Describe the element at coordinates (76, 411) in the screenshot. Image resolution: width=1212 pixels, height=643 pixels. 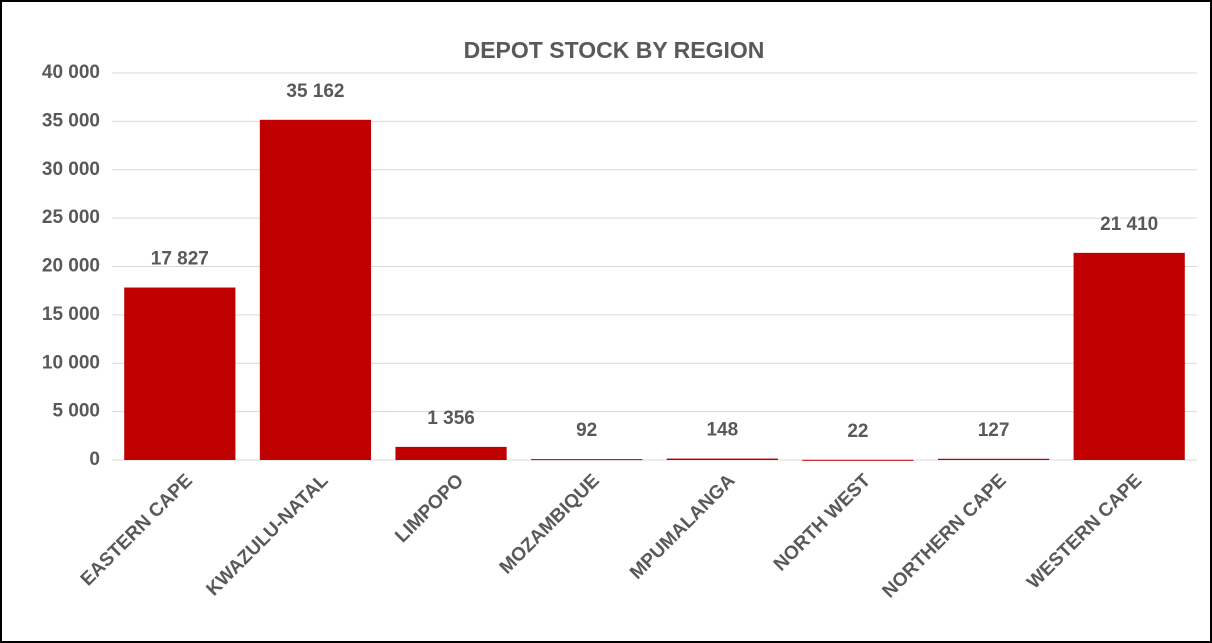
I see `y-tick-label: 5 000` at that location.